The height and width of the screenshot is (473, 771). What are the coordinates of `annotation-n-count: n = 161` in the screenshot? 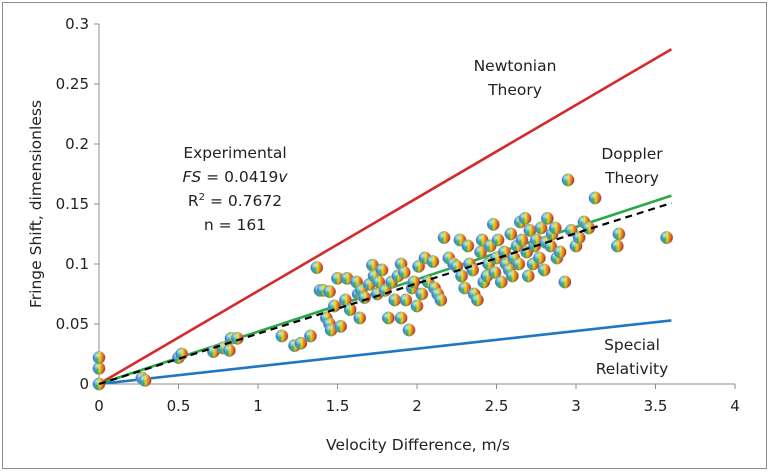 It's located at (235, 225).